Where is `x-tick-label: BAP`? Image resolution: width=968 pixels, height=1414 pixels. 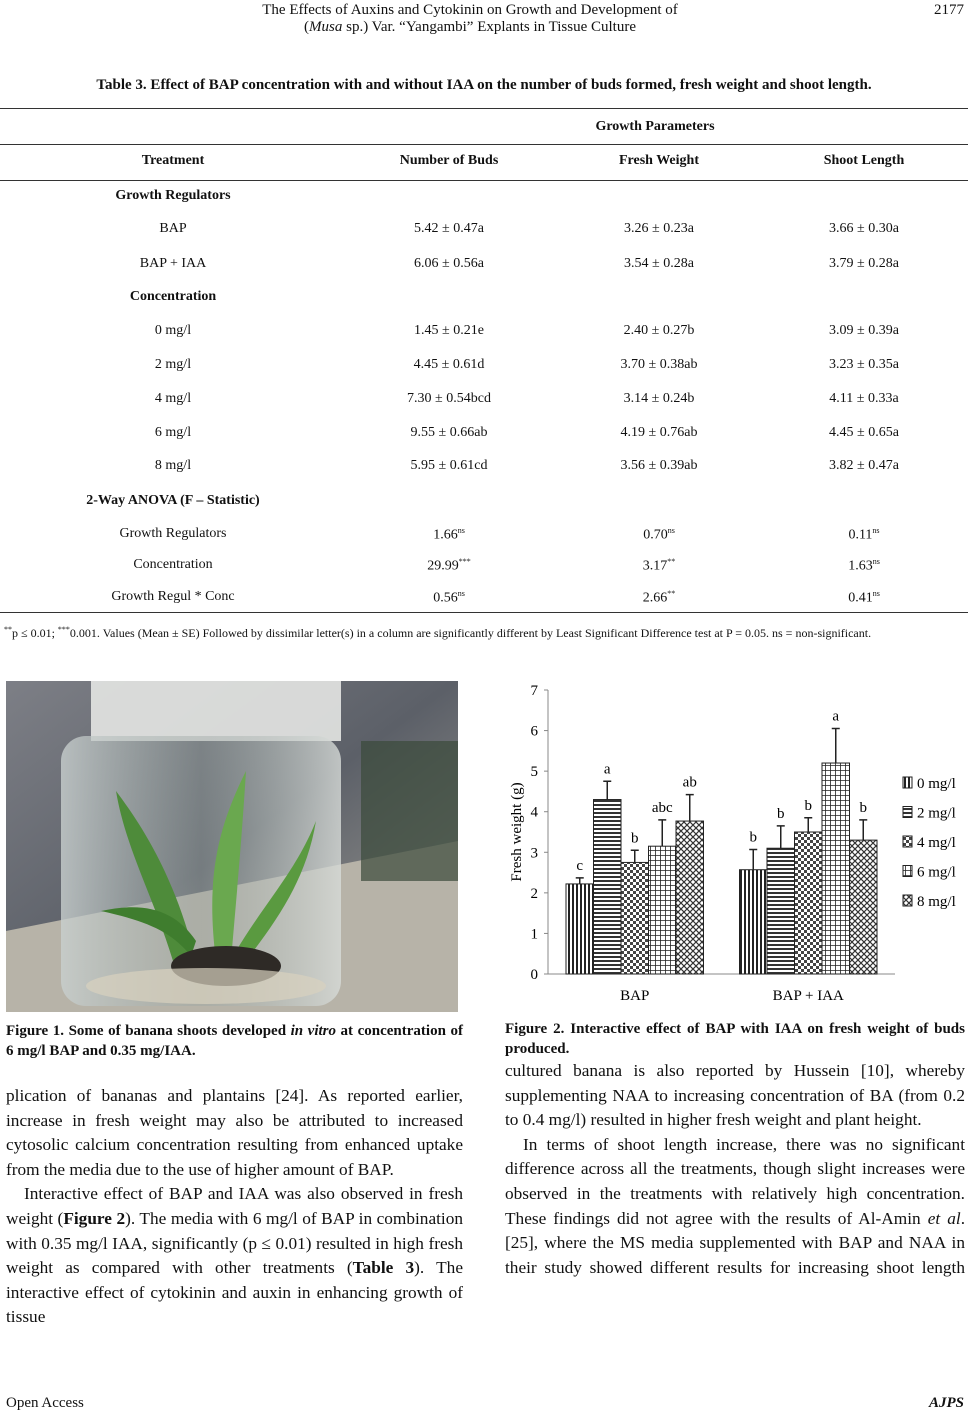
x-tick-label: BAP is located at coordinates (634, 996).